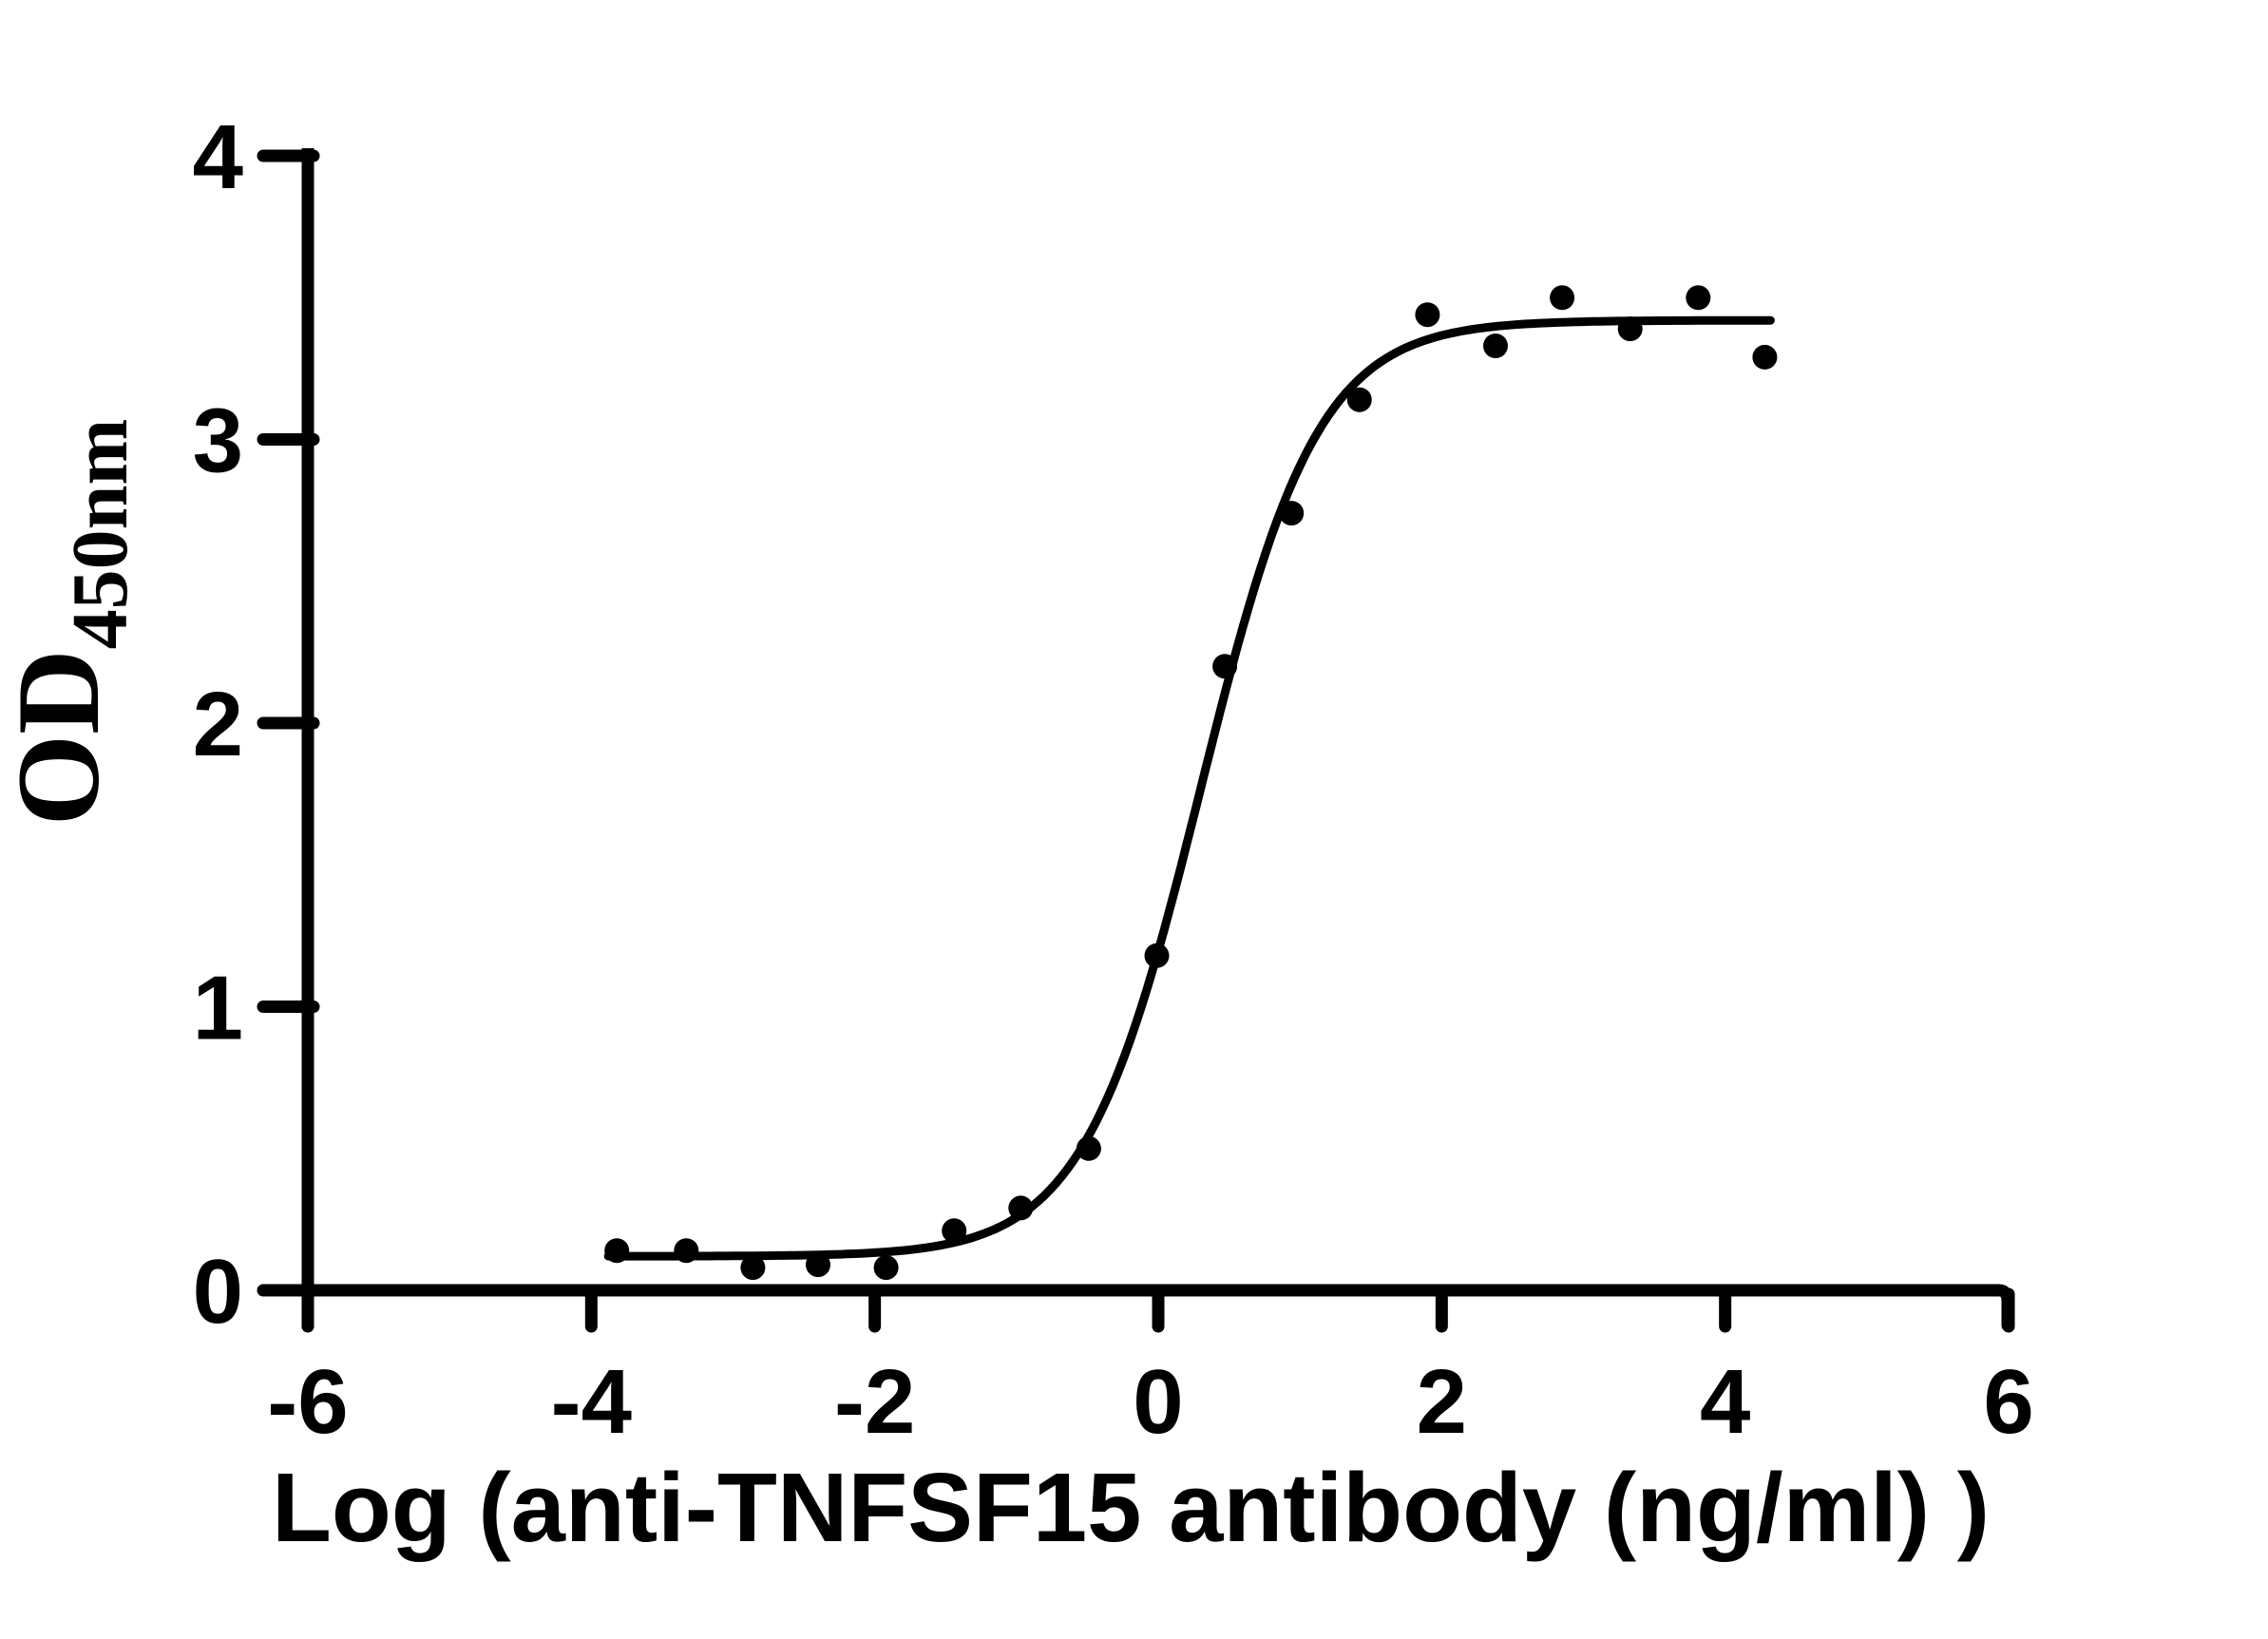 Image resolution: width=2268 pixels, height=1639 pixels. I want to click on x-tick-label: -2, so click(874, 1402).